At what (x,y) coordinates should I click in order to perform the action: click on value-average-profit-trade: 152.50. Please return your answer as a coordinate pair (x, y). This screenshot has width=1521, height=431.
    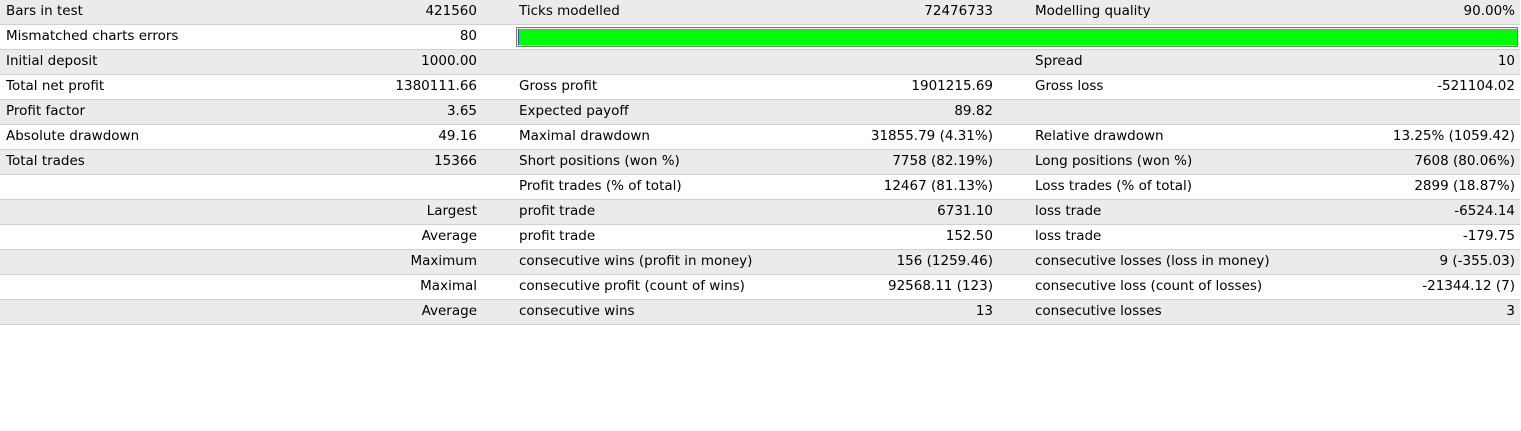
    Looking at the image, I should click on (969, 236).